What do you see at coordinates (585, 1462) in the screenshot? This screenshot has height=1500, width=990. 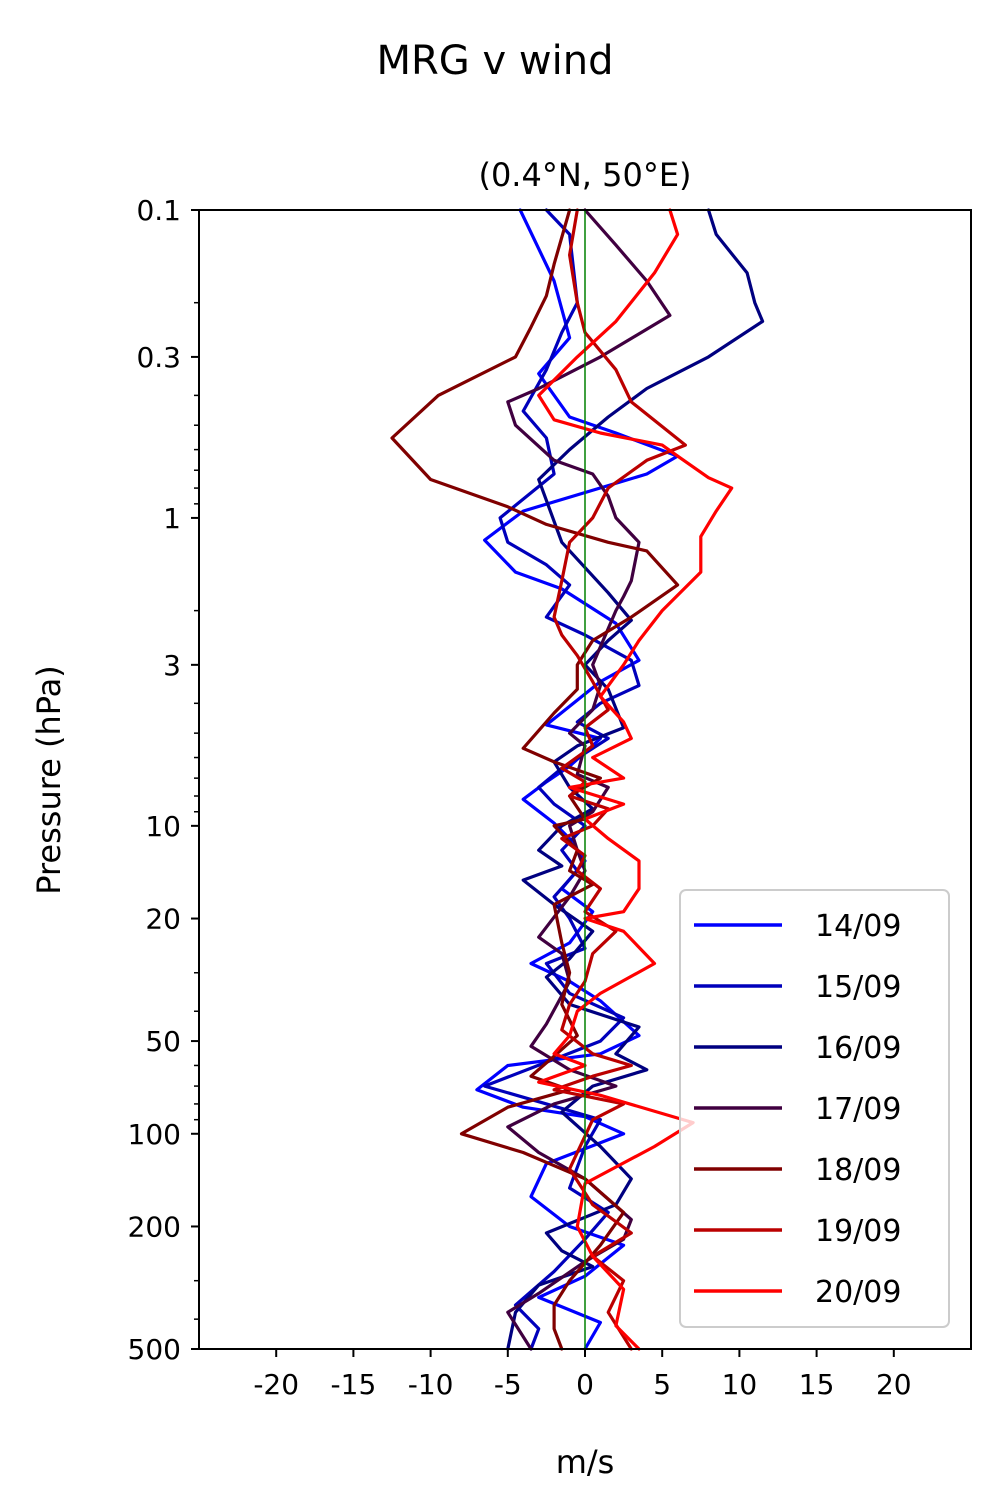 I see `x-axis-label: m/s` at bounding box center [585, 1462].